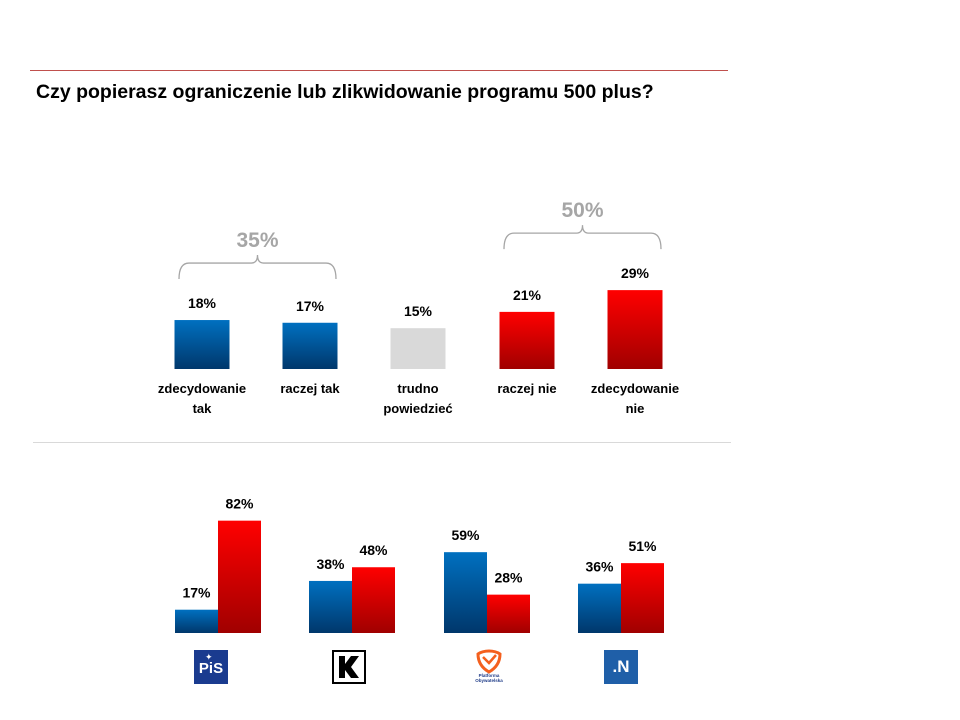 The image size is (960, 720). I want to click on category-label-0-0: zdecydowanie, so click(202, 388).